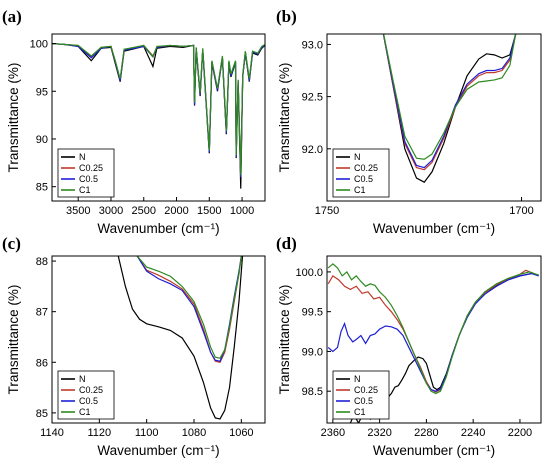  Describe the element at coordinates (312, 45) in the screenshot. I see `y-tick-label: 93.0` at that location.